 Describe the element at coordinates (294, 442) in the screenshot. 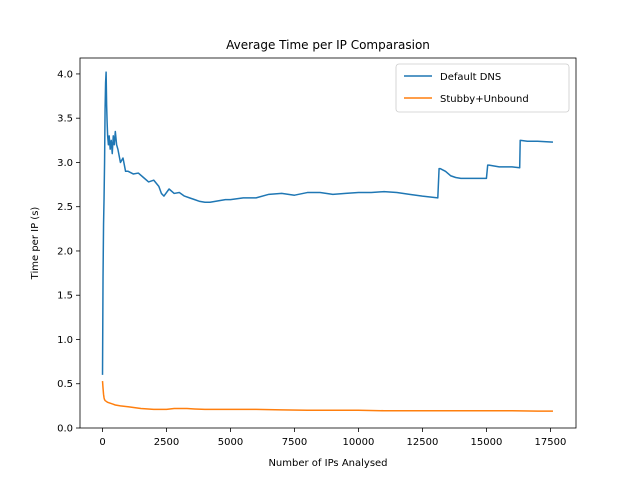

I see `x-tick-label: 7500` at that location.